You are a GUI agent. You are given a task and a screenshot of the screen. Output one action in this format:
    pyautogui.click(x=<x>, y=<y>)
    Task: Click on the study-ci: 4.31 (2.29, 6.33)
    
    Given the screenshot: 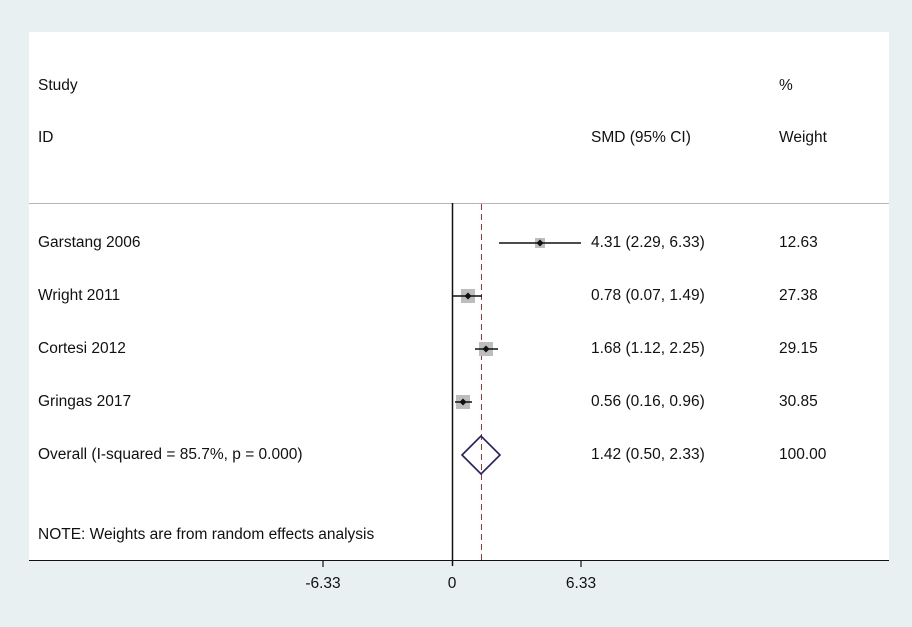 What is the action you would take?
    pyautogui.click(x=648, y=242)
    